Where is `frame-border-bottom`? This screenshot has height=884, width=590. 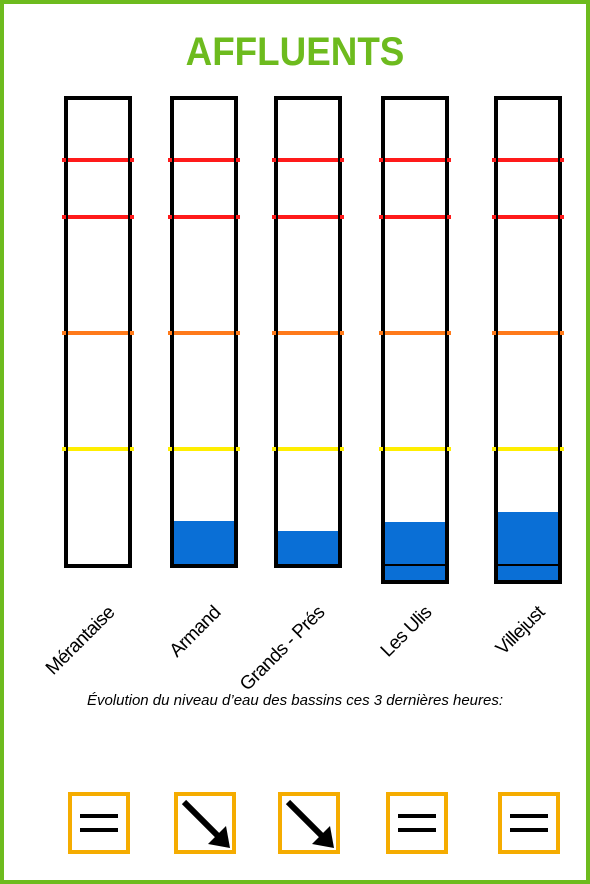
frame-border-bottom is located at coordinates (295, 882).